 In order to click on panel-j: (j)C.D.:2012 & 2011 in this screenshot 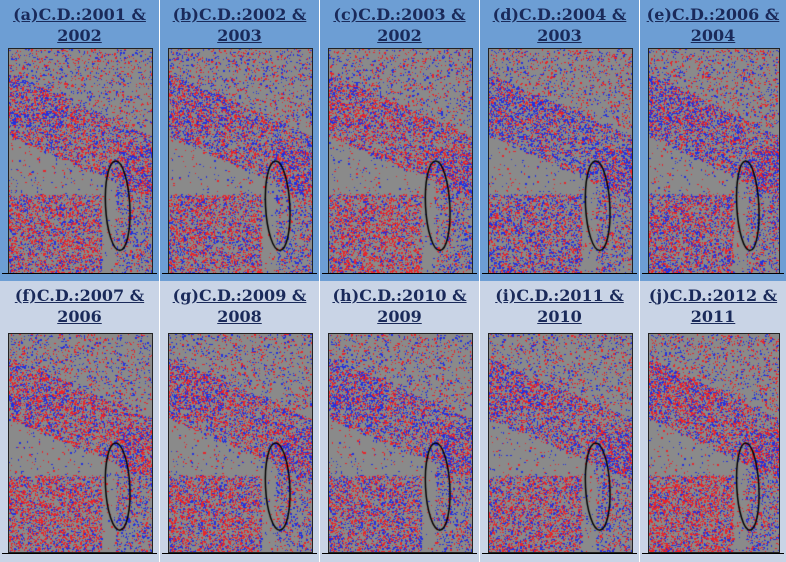, I will do `click(713, 421)`.